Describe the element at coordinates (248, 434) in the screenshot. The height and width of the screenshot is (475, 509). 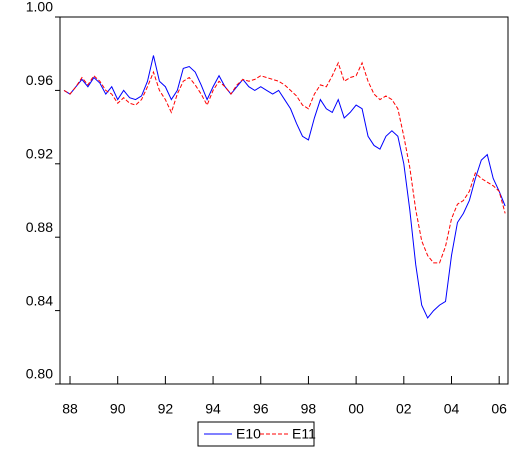
I see `legend-label: E10` at that location.